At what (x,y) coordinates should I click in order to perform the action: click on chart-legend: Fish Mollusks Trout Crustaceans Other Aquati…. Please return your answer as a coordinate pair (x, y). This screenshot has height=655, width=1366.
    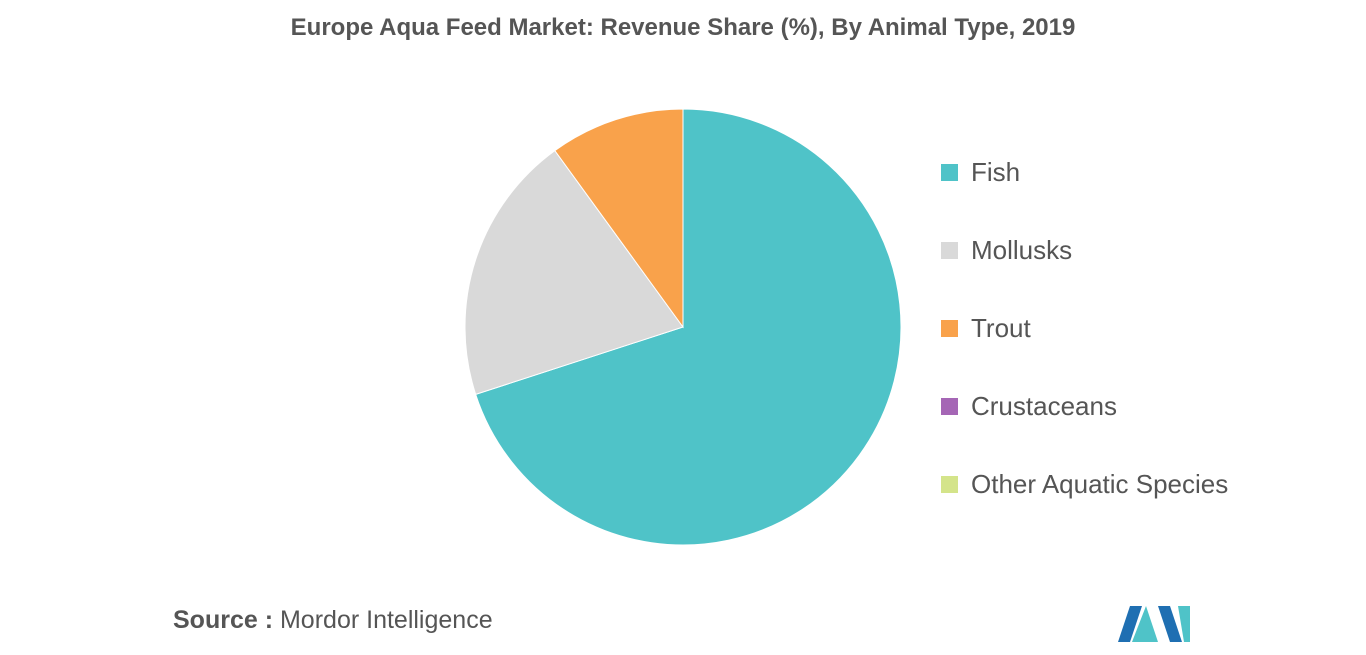
    Looking at the image, I should click on (1084, 347).